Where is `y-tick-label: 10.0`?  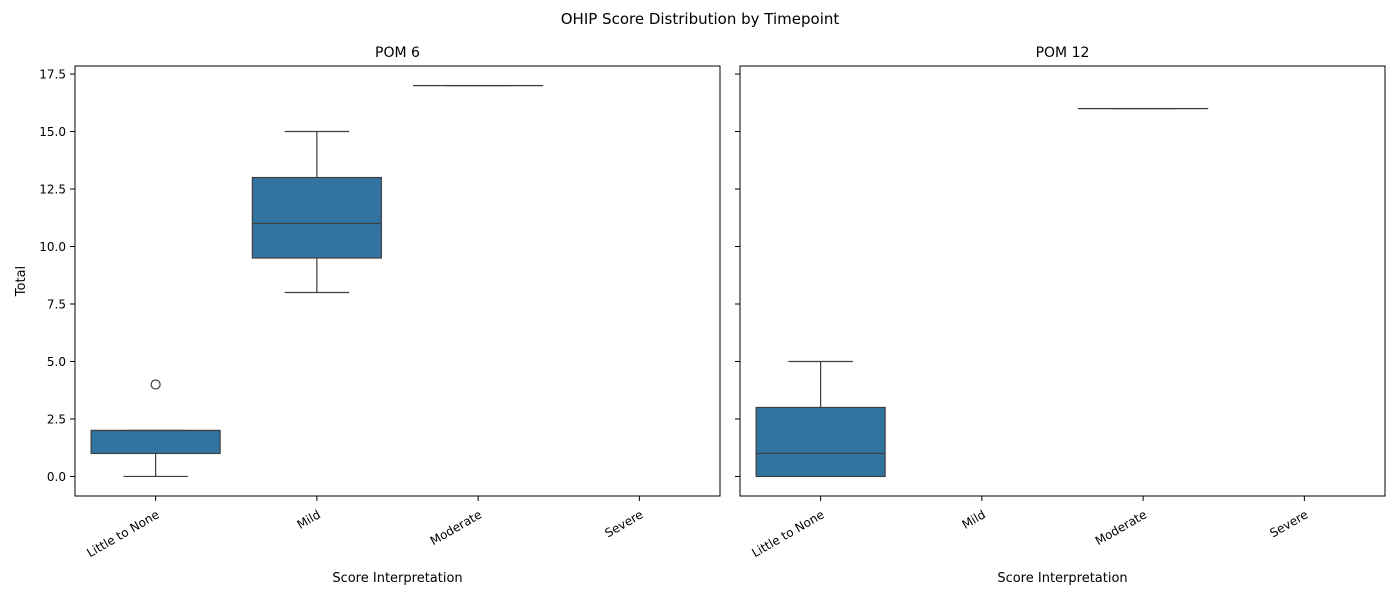 y-tick-label: 10.0 is located at coordinates (52, 247).